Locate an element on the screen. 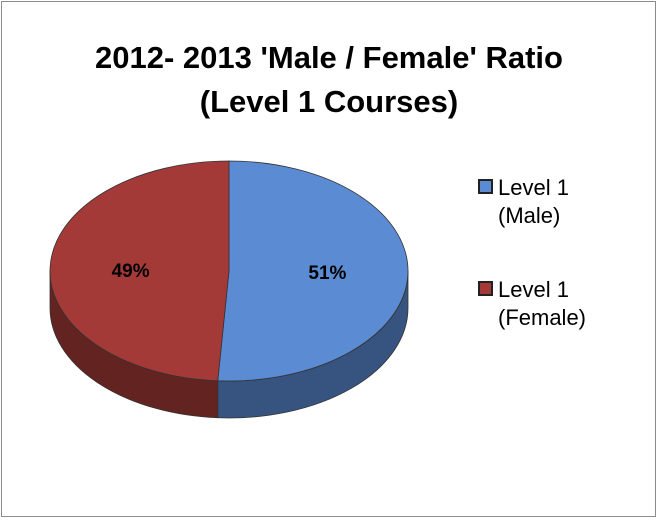 The width and height of the screenshot is (659, 520). data-label: 51% is located at coordinates (327, 273).